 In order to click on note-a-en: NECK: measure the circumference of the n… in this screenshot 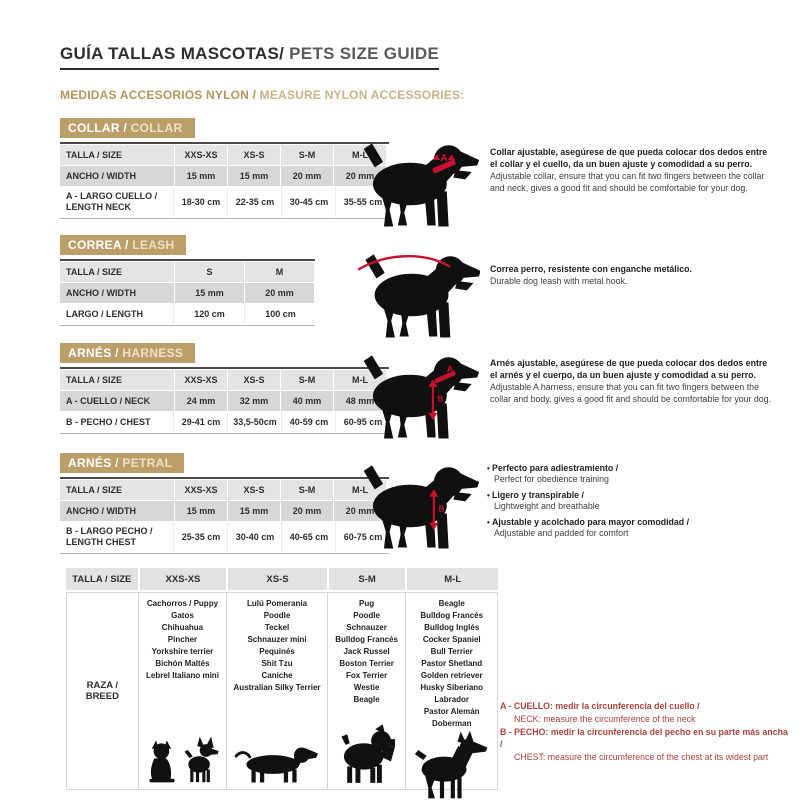, I will do `click(605, 718)`.